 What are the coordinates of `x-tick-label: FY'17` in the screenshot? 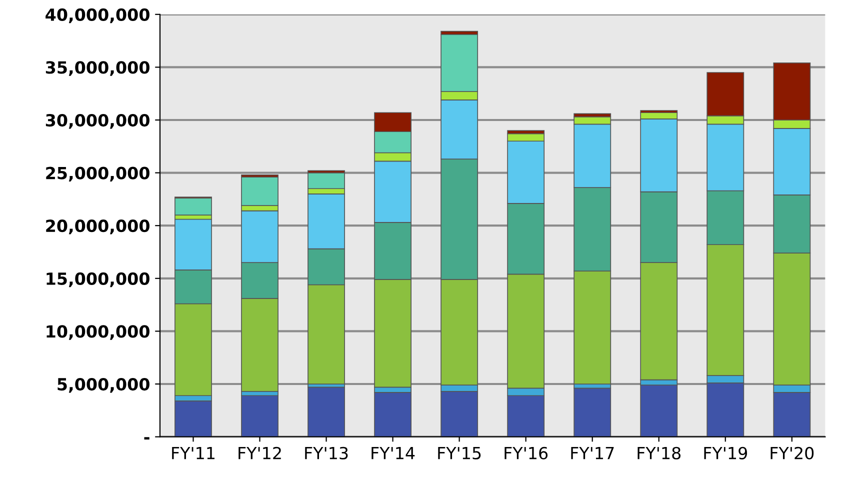 It's located at (592, 453).